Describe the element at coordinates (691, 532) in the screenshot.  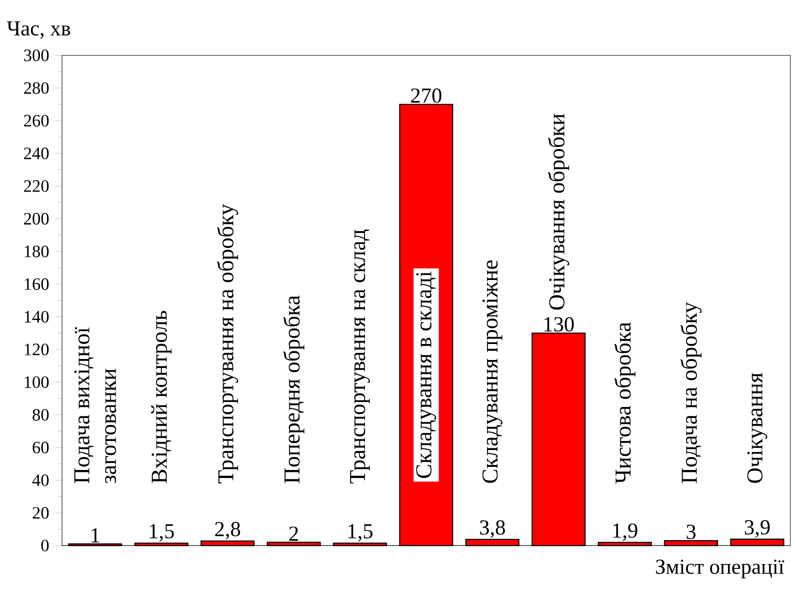
I see `data-label: 3` at that location.